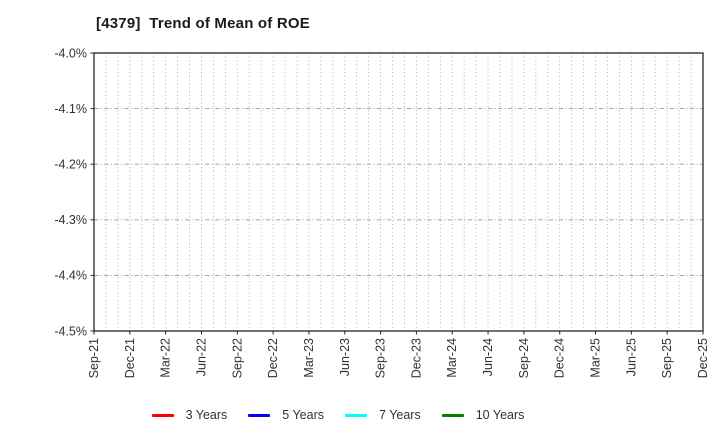 The height and width of the screenshot is (440, 720). I want to click on x-tick-label: Dec-21, so click(130, 358).